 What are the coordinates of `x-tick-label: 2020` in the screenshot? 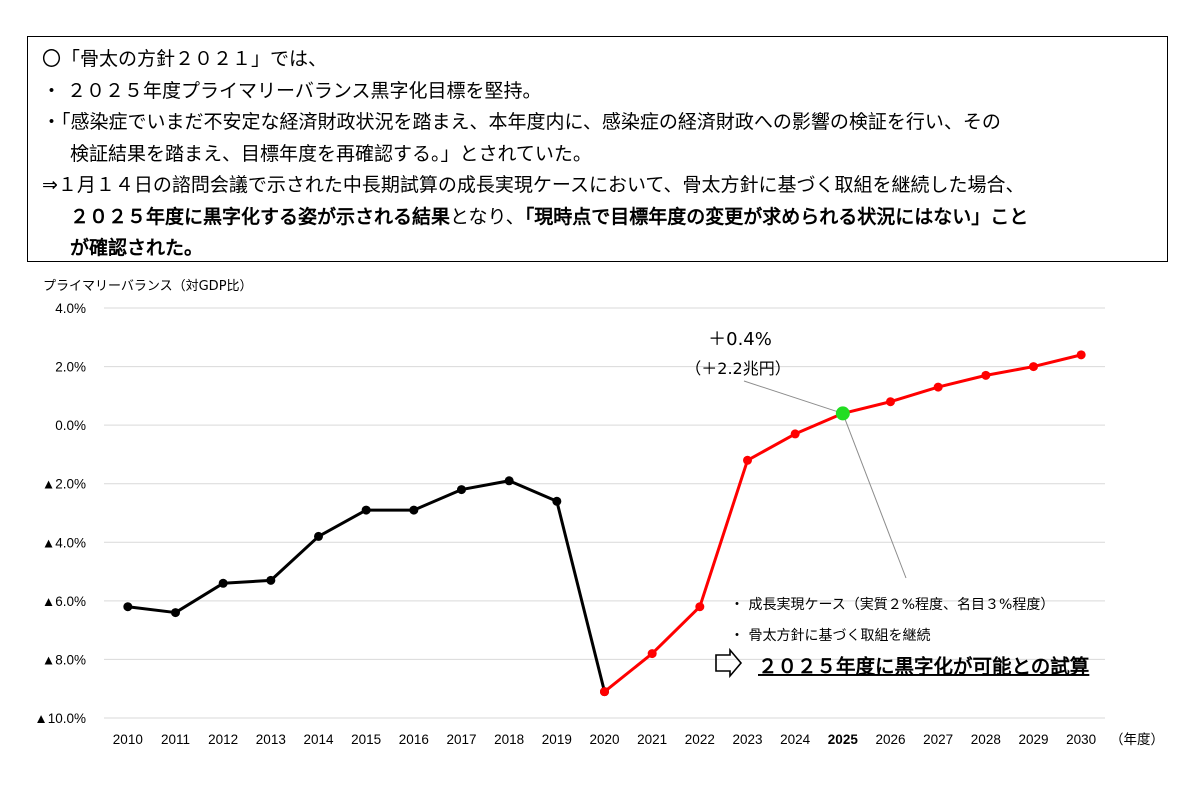 It's located at (604, 739).